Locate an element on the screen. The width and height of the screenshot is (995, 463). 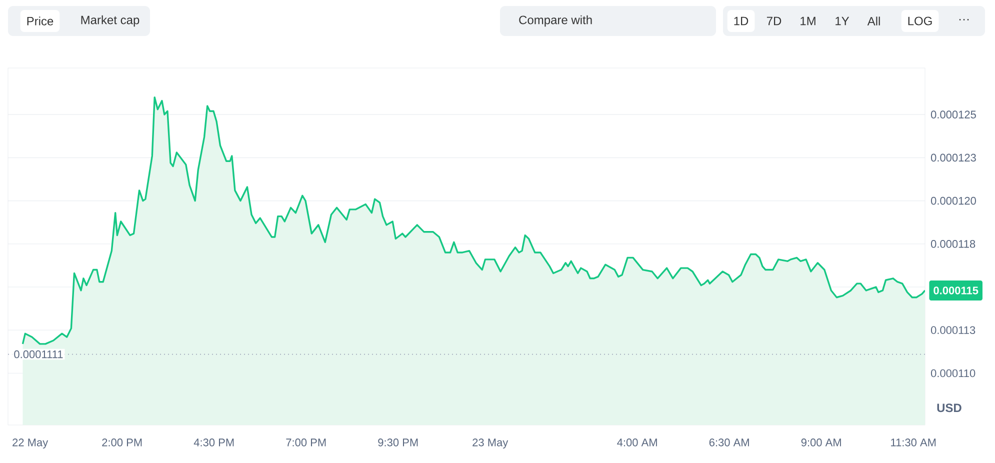
x-tick-label: 7:00 PM is located at coordinates (306, 442).